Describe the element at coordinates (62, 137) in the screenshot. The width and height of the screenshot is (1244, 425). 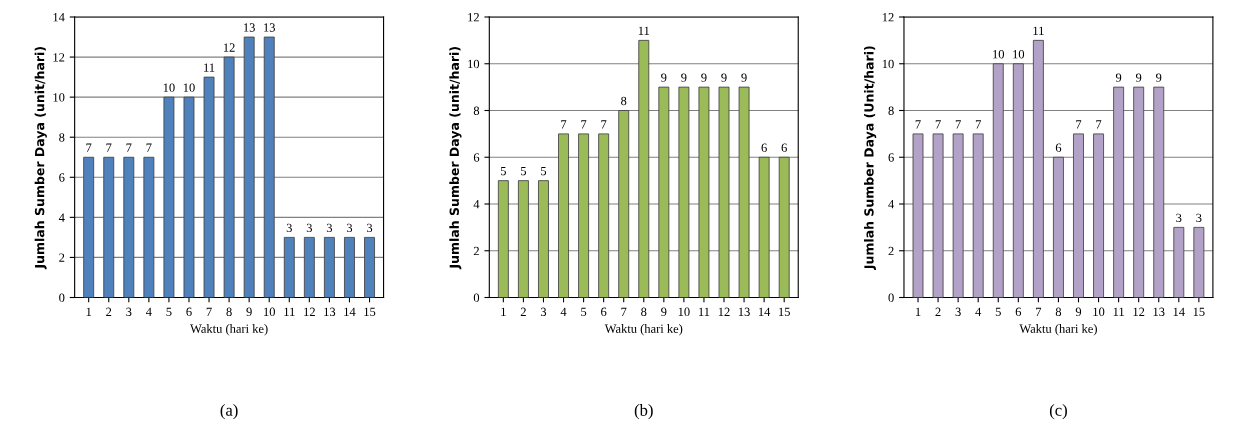
I see `y-tick-label: 8` at that location.